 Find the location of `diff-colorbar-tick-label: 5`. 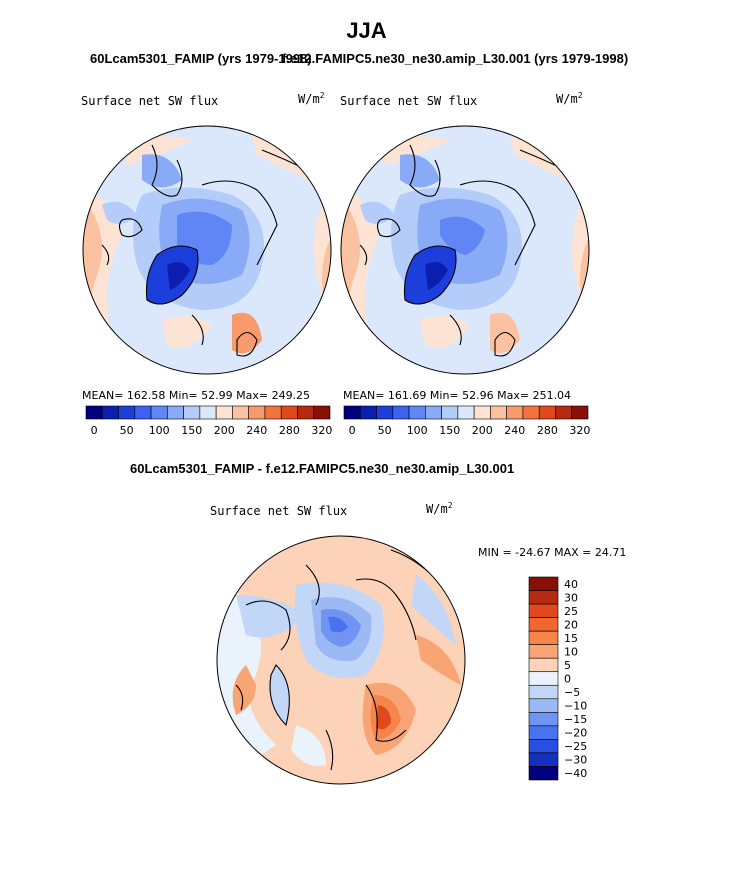

diff-colorbar-tick-label: 5 is located at coordinates (567, 665).